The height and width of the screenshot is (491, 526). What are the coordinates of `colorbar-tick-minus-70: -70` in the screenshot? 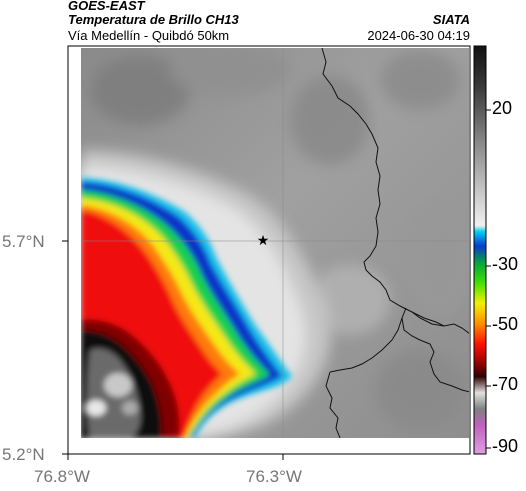 It's located at (505, 384).